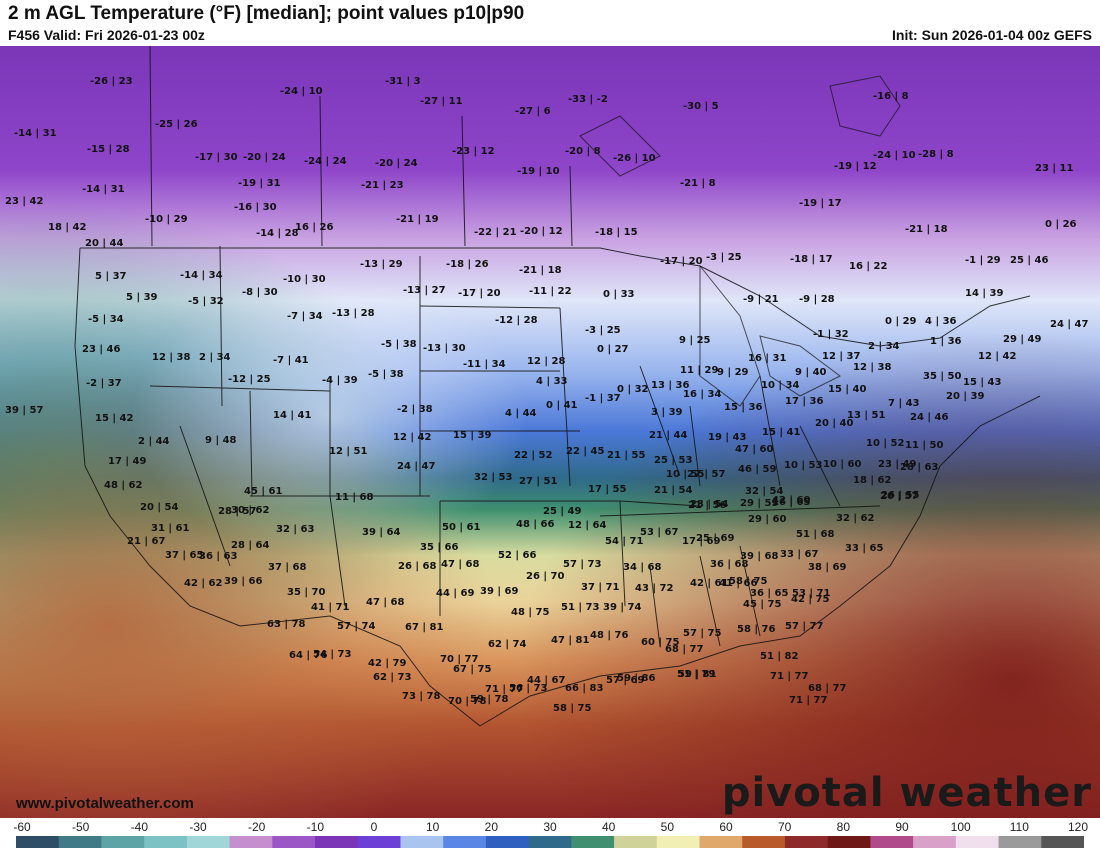  Describe the element at coordinates (965, 396) in the screenshot. I see `point-value-label: 20 | 39` at that location.